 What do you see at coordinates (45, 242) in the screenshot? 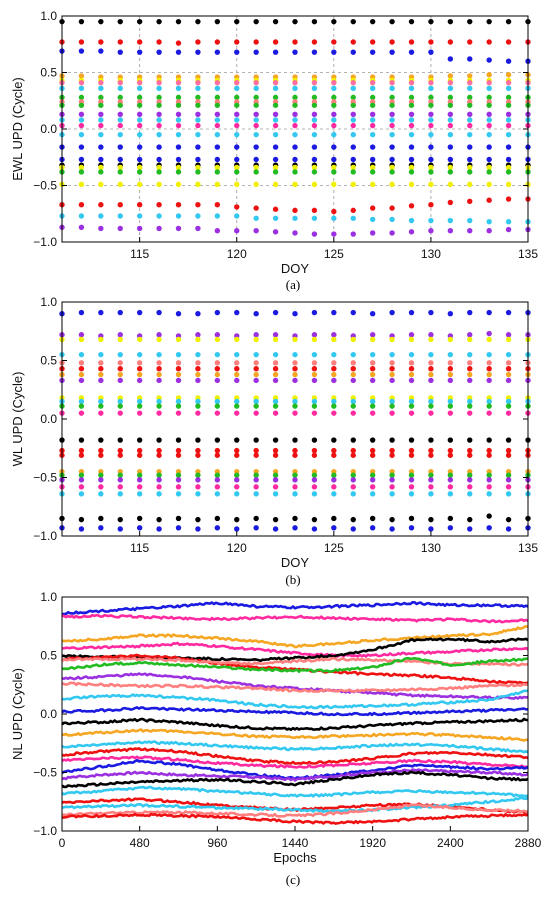
I see `y-tick-label-0: −1.0` at bounding box center [45, 242].